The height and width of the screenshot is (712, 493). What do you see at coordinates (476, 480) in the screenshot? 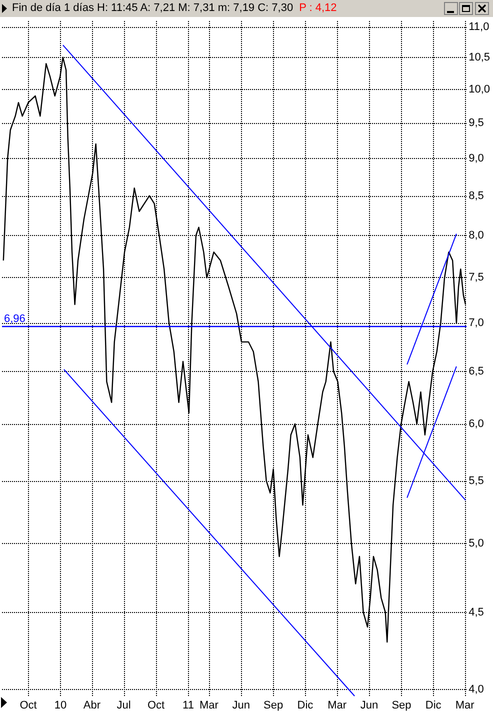
I see `y-tick-label: 5,5` at bounding box center [476, 480].